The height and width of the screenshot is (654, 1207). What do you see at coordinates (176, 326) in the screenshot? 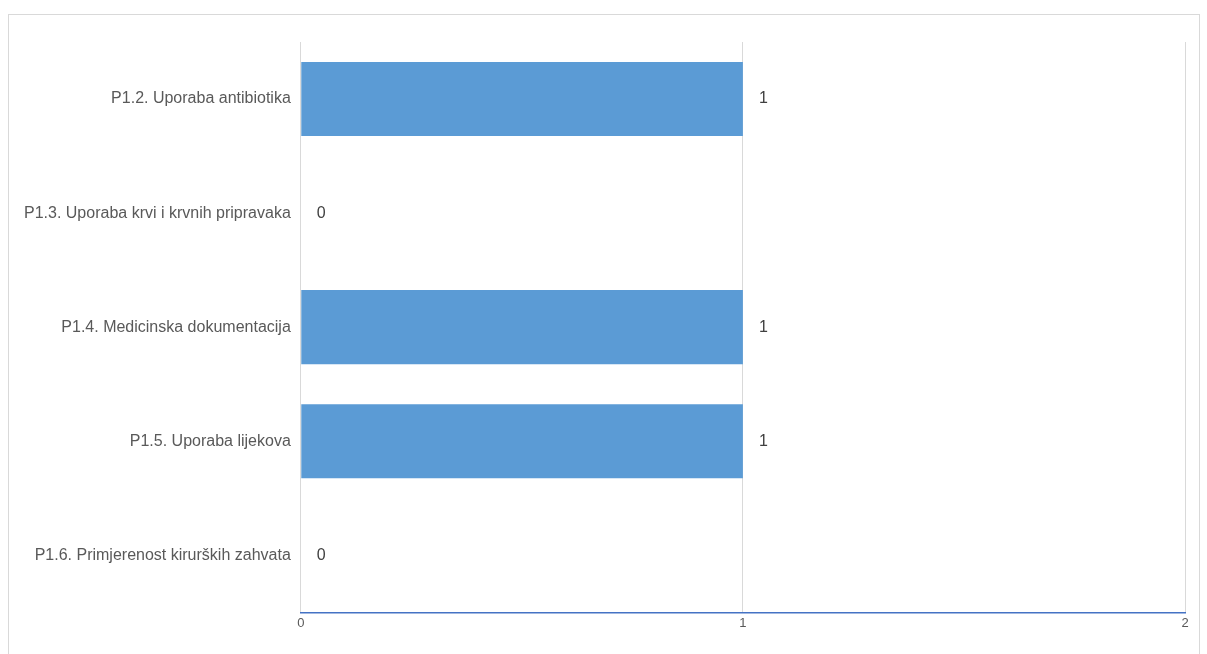
I see `y-tick-label: P1.4. Medicinska dokumentacija` at bounding box center [176, 326].